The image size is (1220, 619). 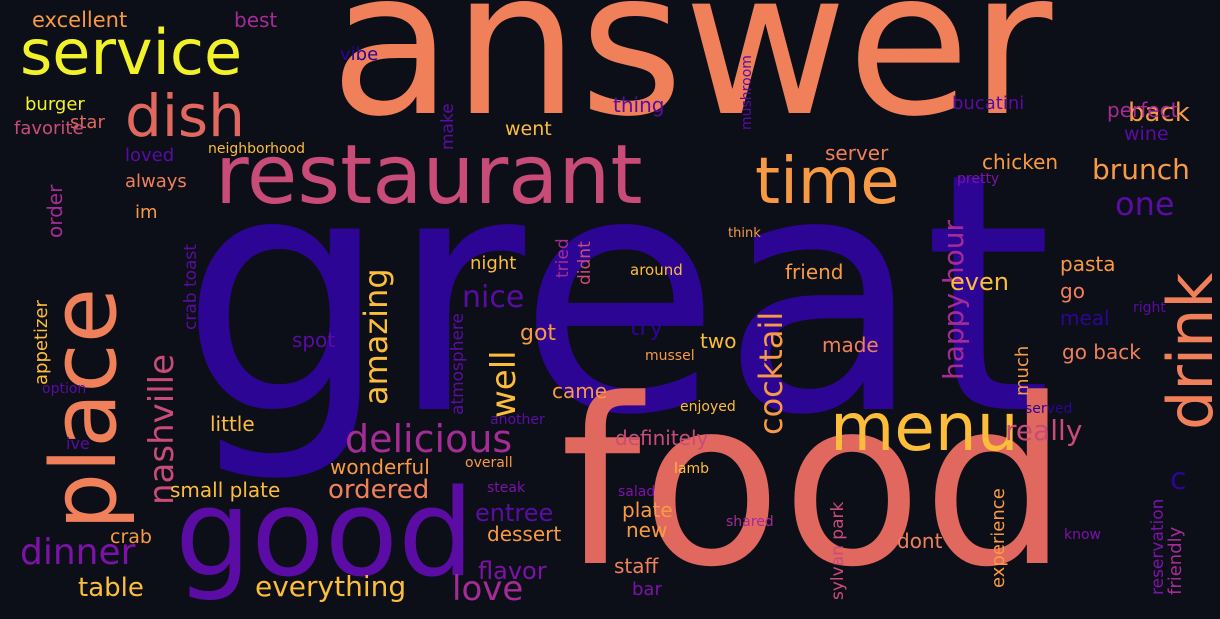 I want to click on word-im: im, so click(x=146, y=212).